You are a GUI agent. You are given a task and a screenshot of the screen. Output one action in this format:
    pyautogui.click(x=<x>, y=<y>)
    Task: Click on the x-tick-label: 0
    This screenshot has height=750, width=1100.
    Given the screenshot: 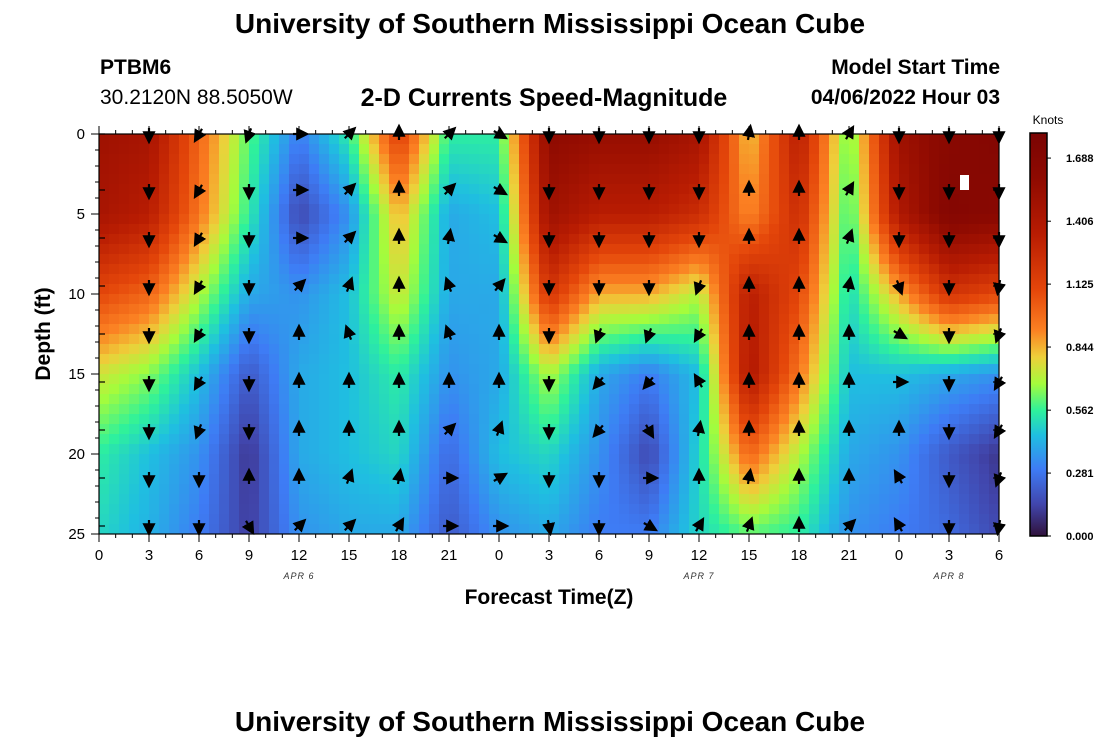 What is the action you would take?
    pyautogui.click(x=899, y=555)
    